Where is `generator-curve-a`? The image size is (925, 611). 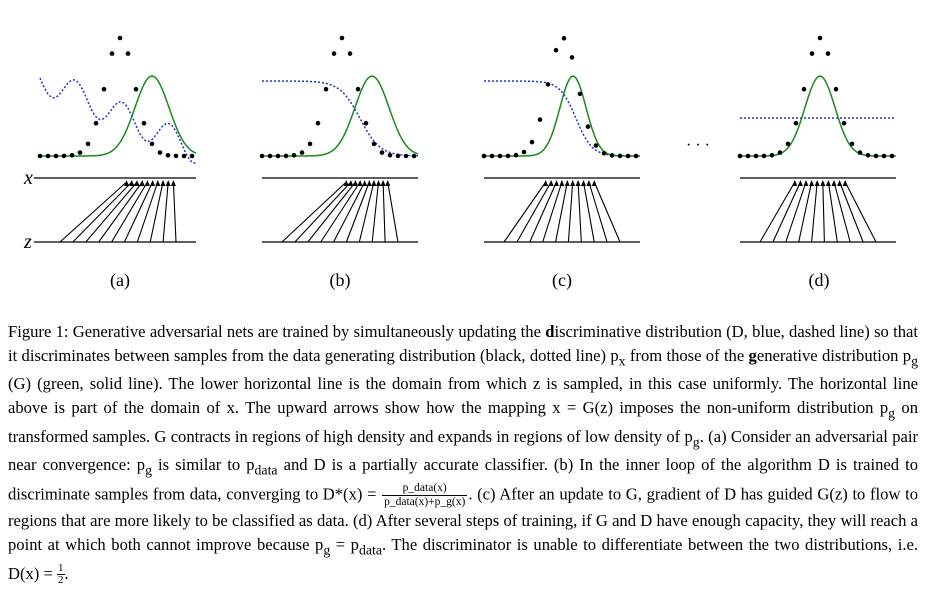
generator-curve-a is located at coordinates (118, 116).